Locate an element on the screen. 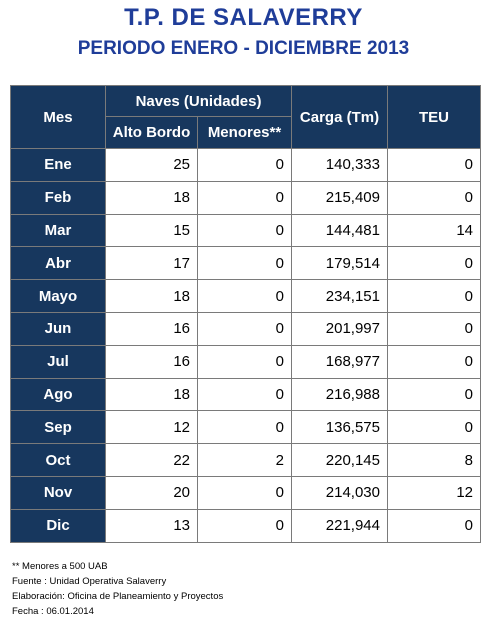 The height and width of the screenshot is (631, 487). row-carga: 234,151 is located at coordinates (339, 296).